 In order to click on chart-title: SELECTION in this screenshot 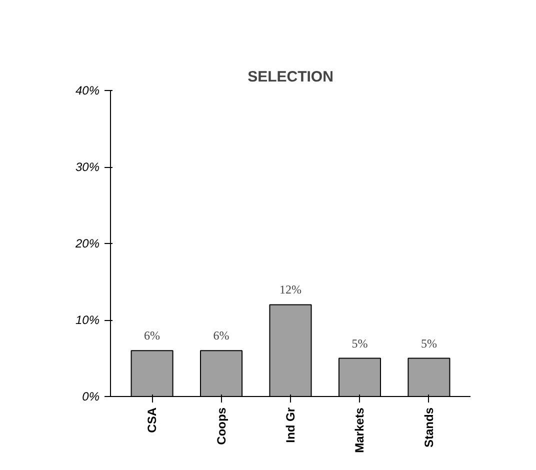, I will do `click(291, 77)`.